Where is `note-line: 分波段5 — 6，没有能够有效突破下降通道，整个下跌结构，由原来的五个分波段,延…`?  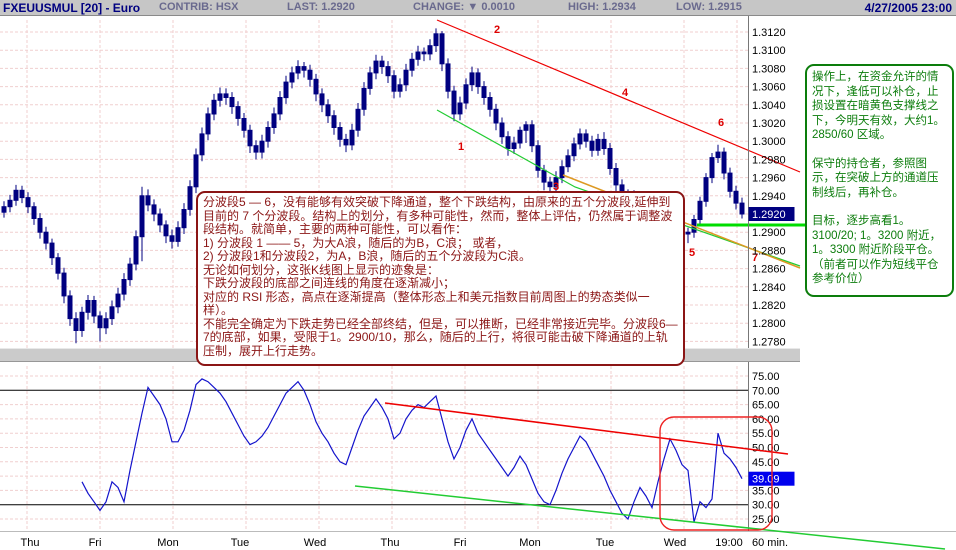 note-line: 分波段5 — 6，没有能够有效突破下降通道，整个下跌结构，由原来的五个分波段,延… is located at coordinates (438, 215).